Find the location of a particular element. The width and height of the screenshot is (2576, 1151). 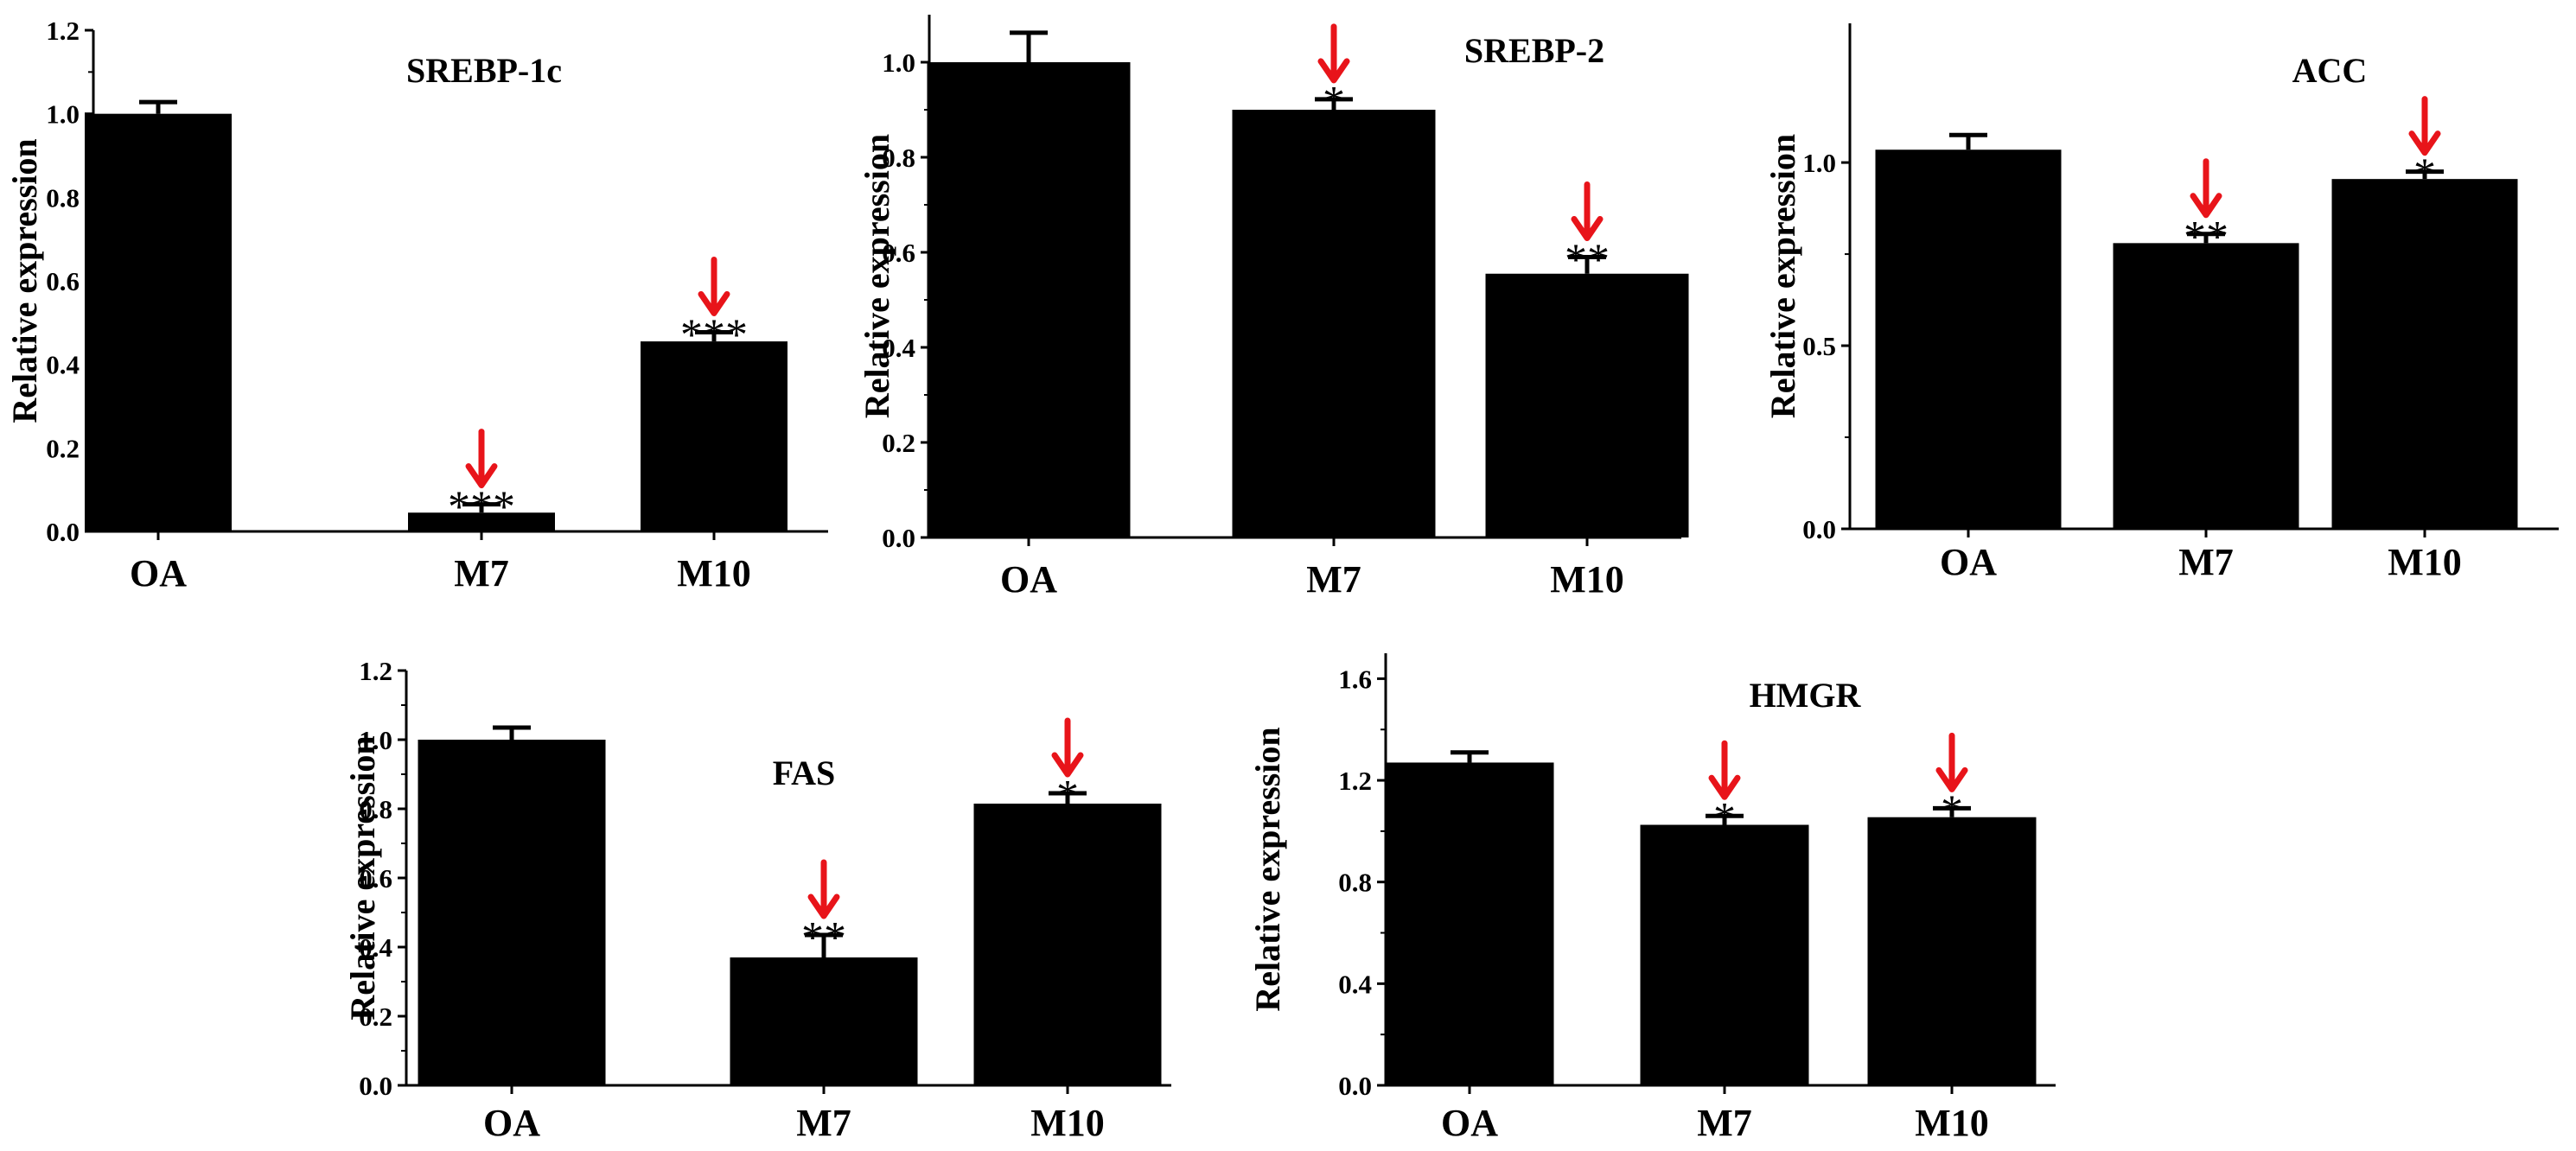

significance-label-m10: *** is located at coordinates (714, 334).